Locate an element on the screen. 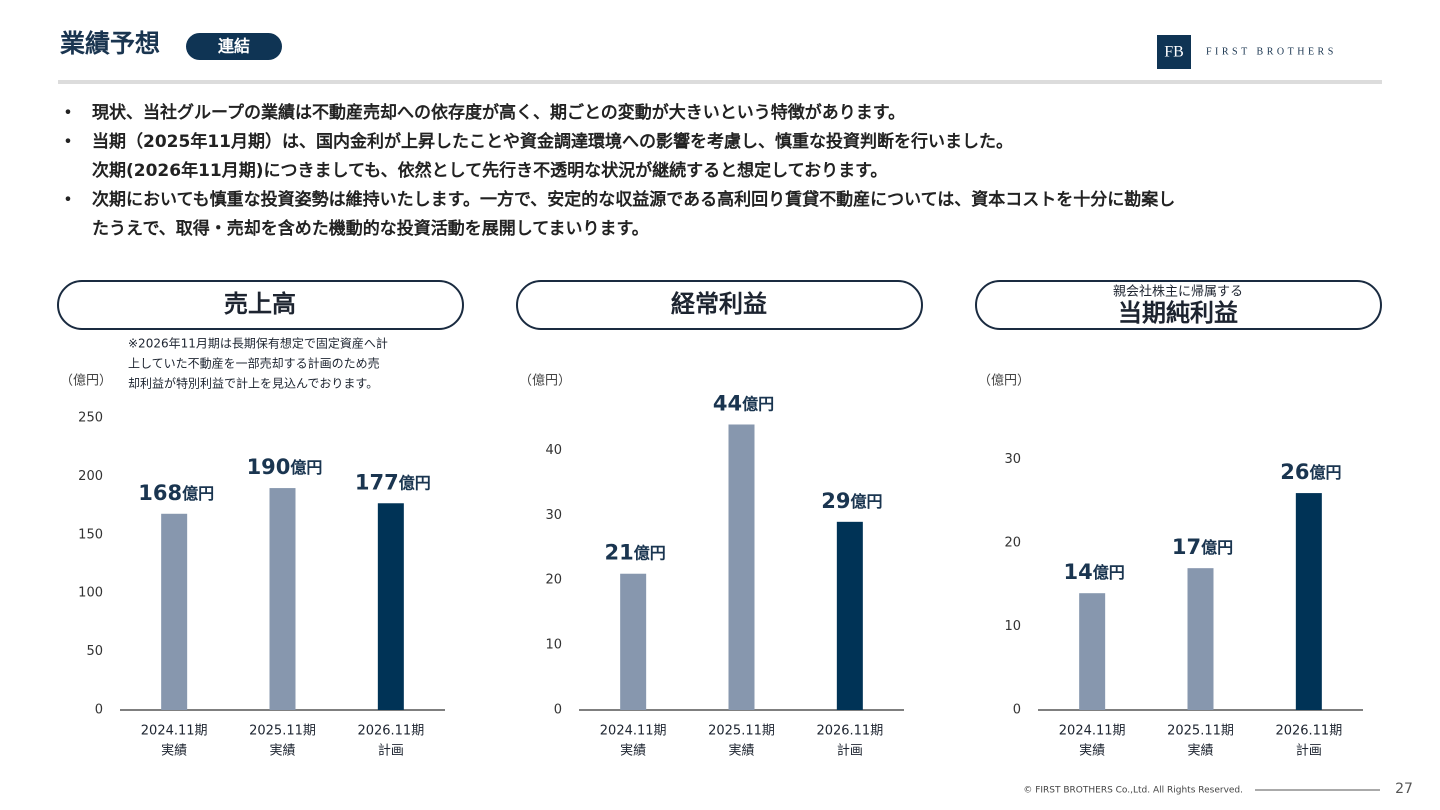 Image resolution: width=1440 pixels, height=810 pixels. value-label: 168億円 is located at coordinates (176, 493).